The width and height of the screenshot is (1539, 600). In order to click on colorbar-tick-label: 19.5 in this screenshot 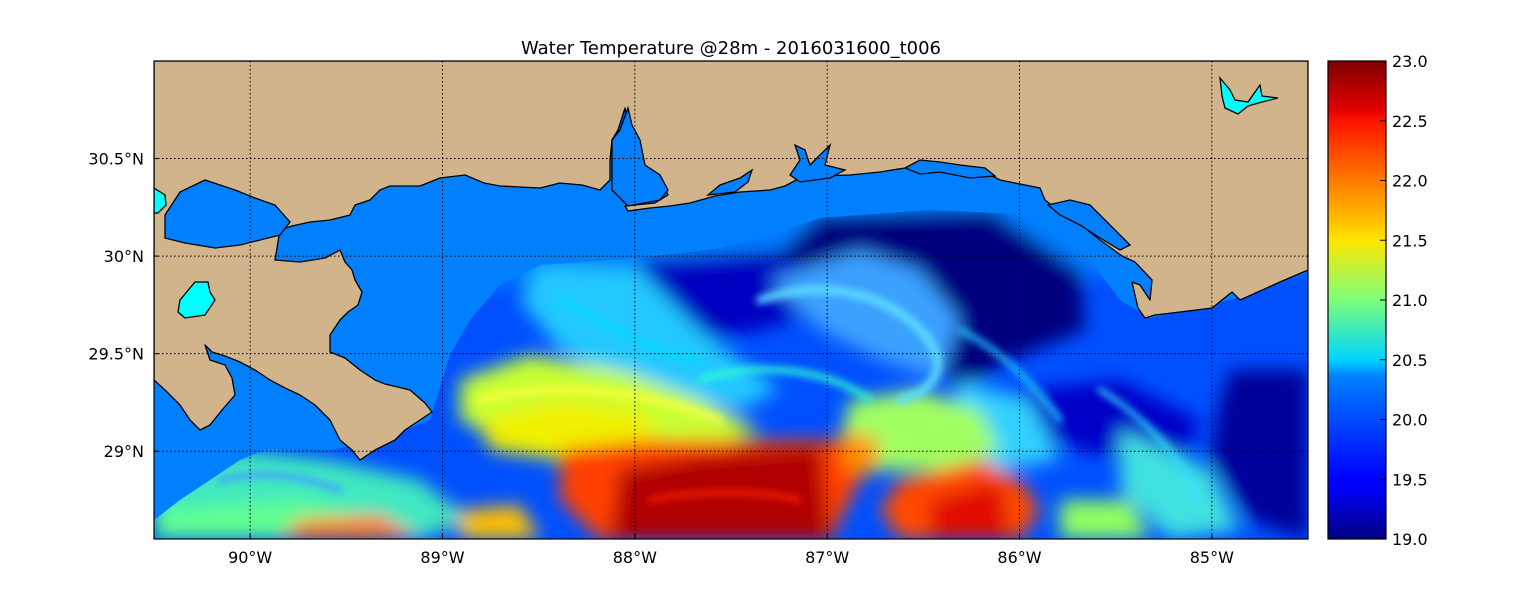, I will do `click(1410, 479)`.